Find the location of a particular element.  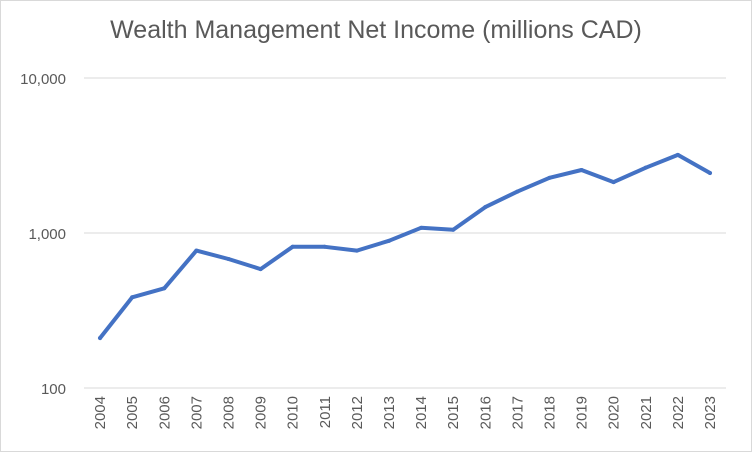

x-tick-label: 2011 is located at coordinates (325, 412).